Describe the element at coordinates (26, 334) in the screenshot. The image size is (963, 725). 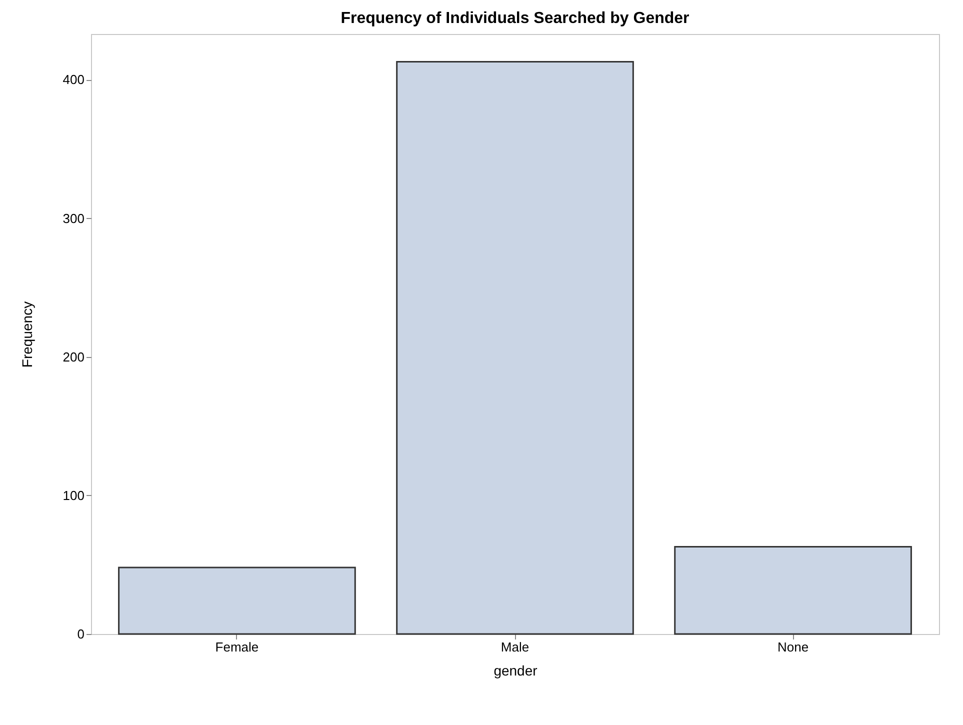
I see `y-axis-title: Frequency` at that location.